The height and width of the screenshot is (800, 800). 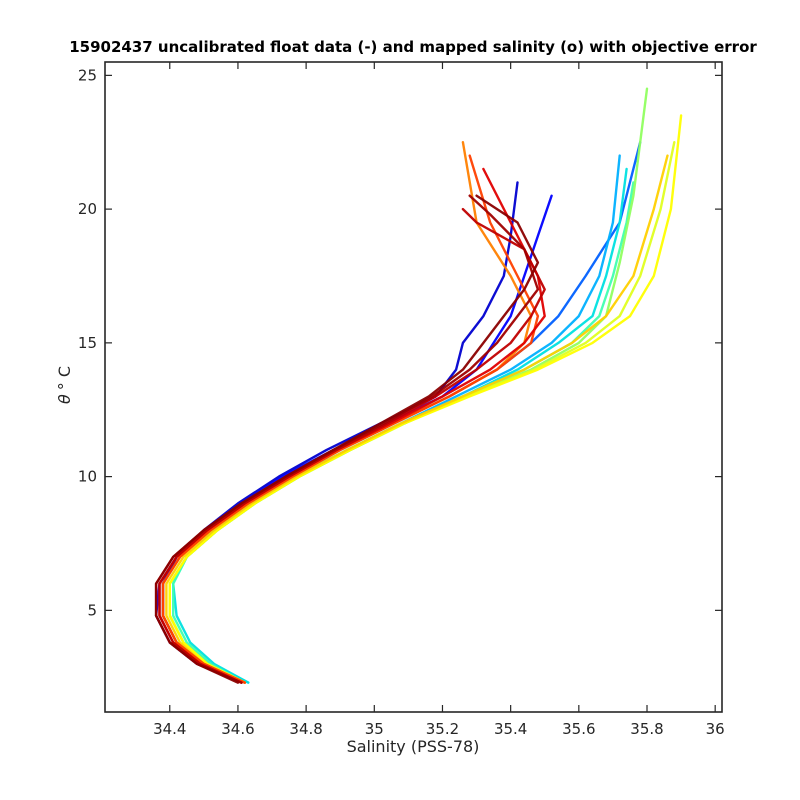 What do you see at coordinates (237, 729) in the screenshot?
I see `x-tick-label-1: 34.6` at bounding box center [237, 729].